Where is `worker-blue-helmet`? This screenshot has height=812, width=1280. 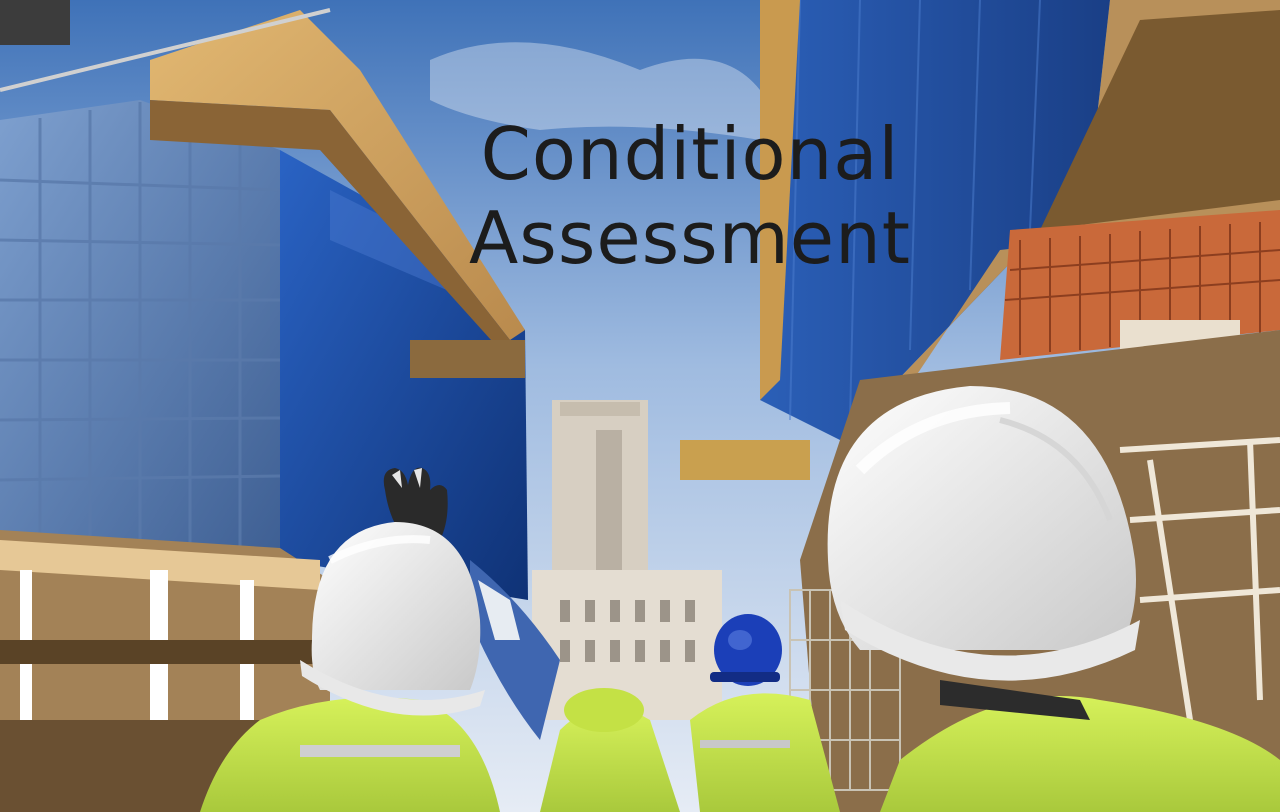
worker-blue-helmet is located at coordinates (765, 713).